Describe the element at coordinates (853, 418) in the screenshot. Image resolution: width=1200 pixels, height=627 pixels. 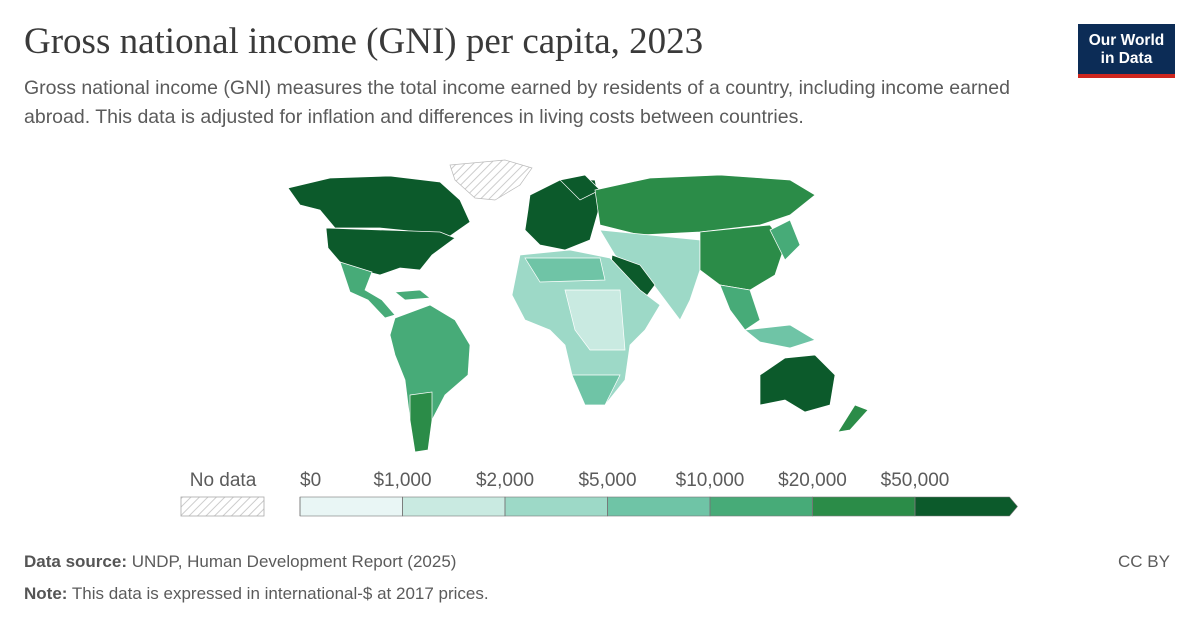
I see `new-zealand` at that location.